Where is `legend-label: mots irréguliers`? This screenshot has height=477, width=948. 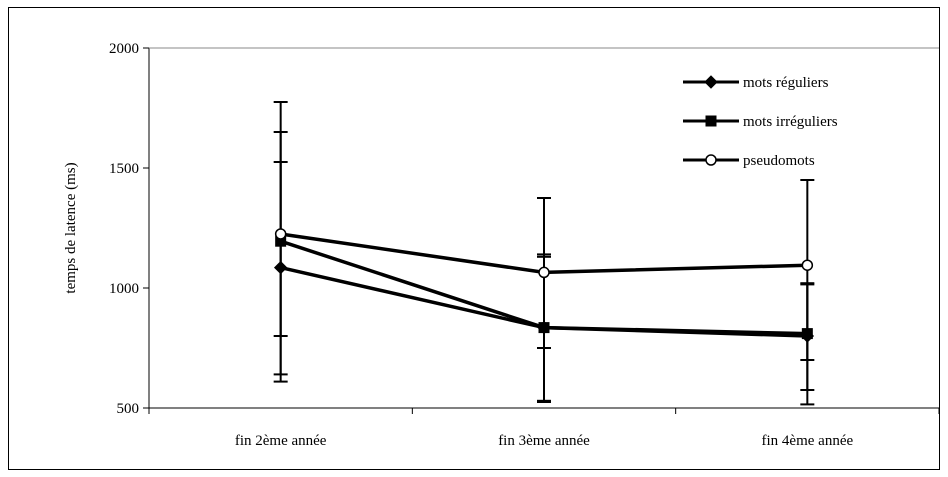
legend-label: mots irréguliers is located at coordinates (790, 122).